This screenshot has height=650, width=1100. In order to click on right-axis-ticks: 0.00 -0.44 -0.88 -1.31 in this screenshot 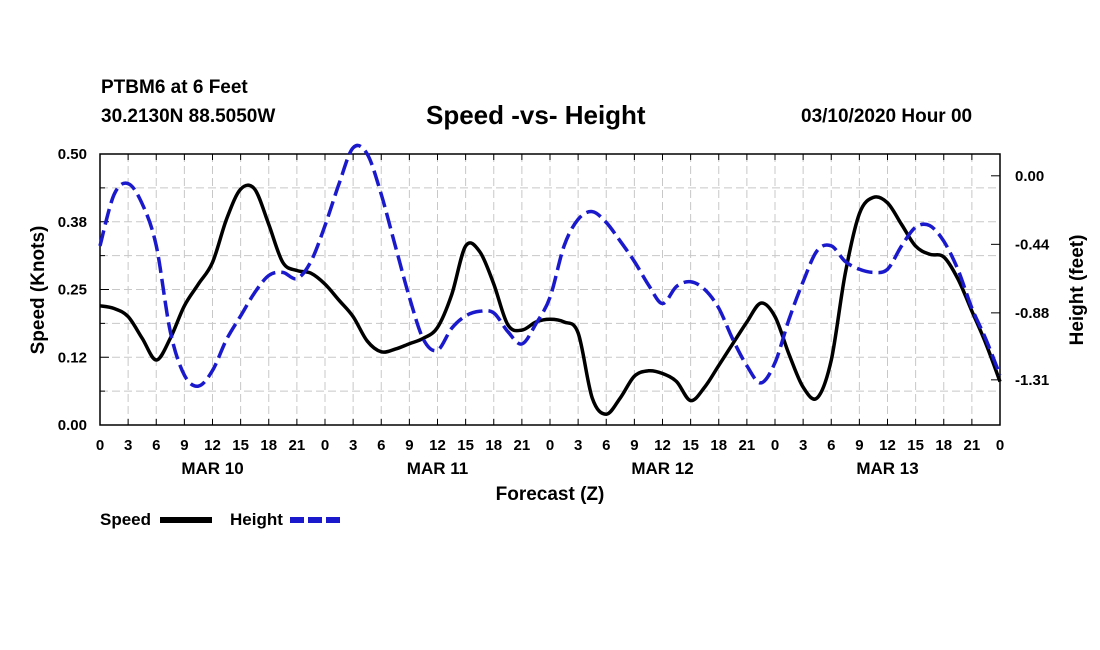, I will do `click(1020, 278)`.